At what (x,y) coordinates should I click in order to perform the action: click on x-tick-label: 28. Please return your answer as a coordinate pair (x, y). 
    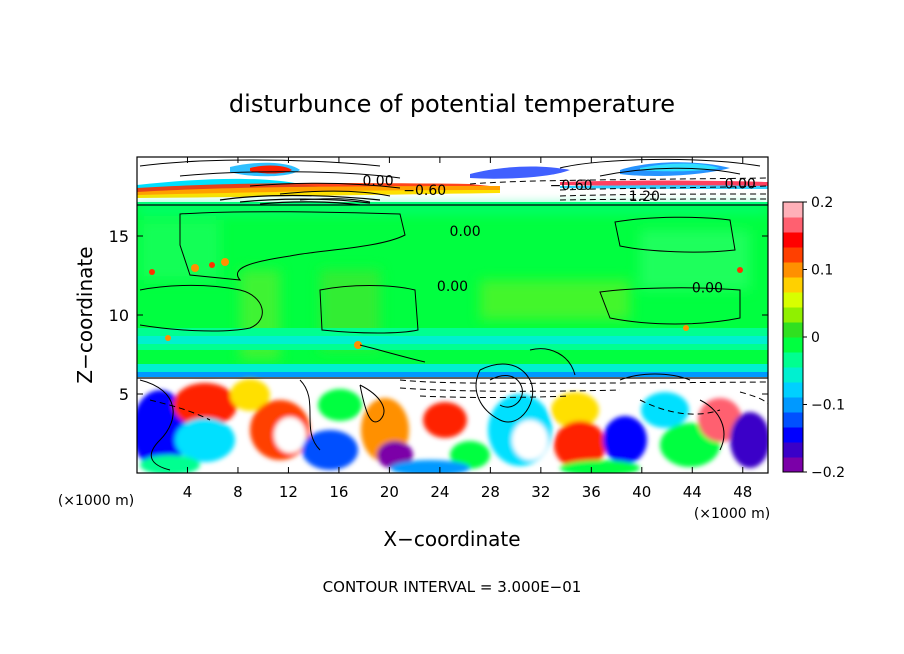
    Looking at the image, I should click on (490, 492).